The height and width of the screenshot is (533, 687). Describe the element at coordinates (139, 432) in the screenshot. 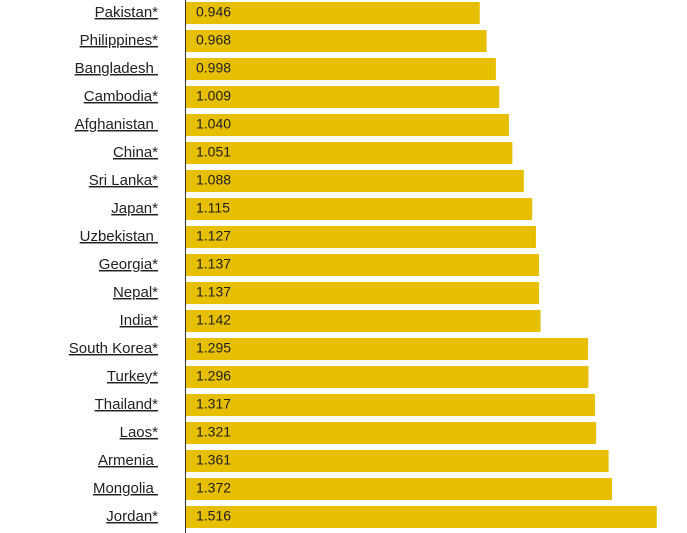

I see `category-link: Laos*` at that location.